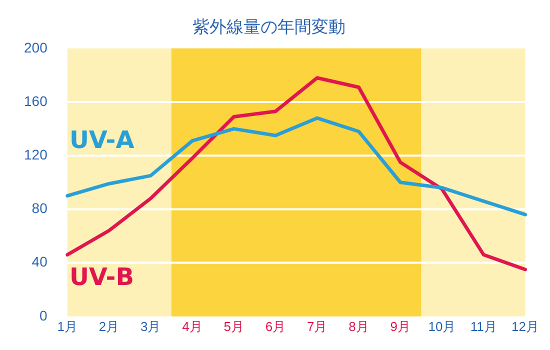  I want to click on y-tick-label: 200, so click(36, 47).